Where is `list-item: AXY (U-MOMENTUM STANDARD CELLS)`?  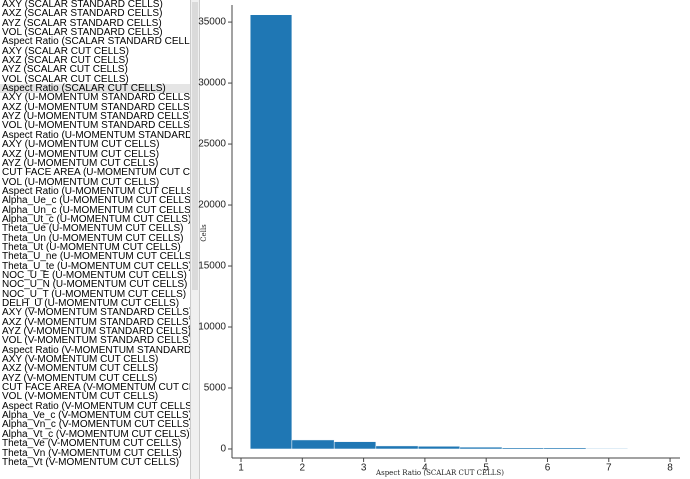
list-item: AXY (U-MOMENTUM STANDARD CELLS) is located at coordinates (96, 98).